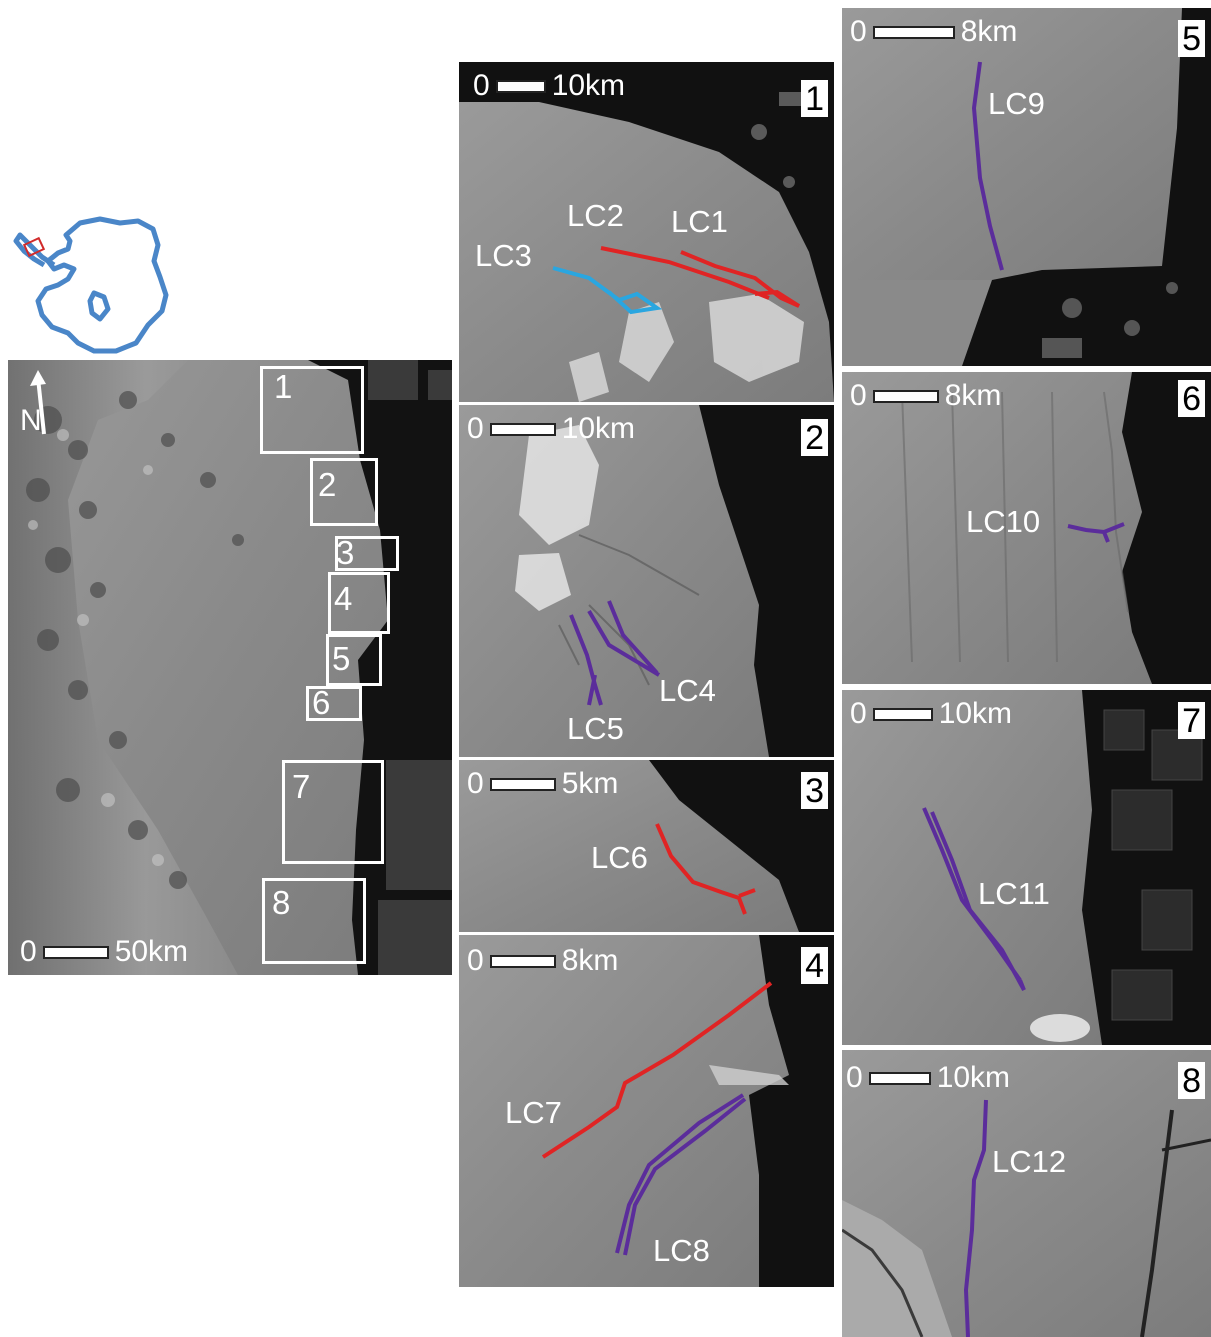 The image size is (1211, 1337). What do you see at coordinates (321, 702) in the screenshot?
I see `overview-box-label-6: 6` at bounding box center [321, 702].